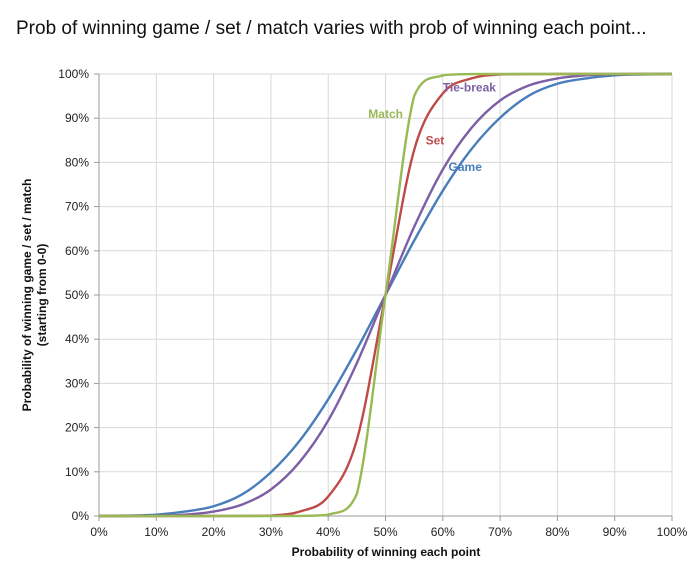  I want to click on series-label-game: Game, so click(466, 167).